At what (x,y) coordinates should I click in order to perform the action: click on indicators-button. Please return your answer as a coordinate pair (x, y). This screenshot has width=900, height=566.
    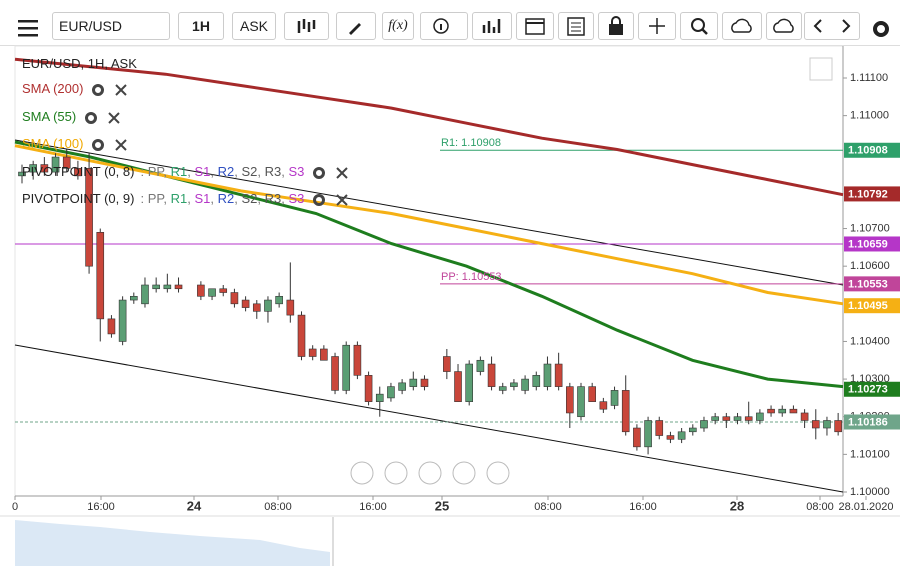
    Looking at the image, I should click on (492, 26).